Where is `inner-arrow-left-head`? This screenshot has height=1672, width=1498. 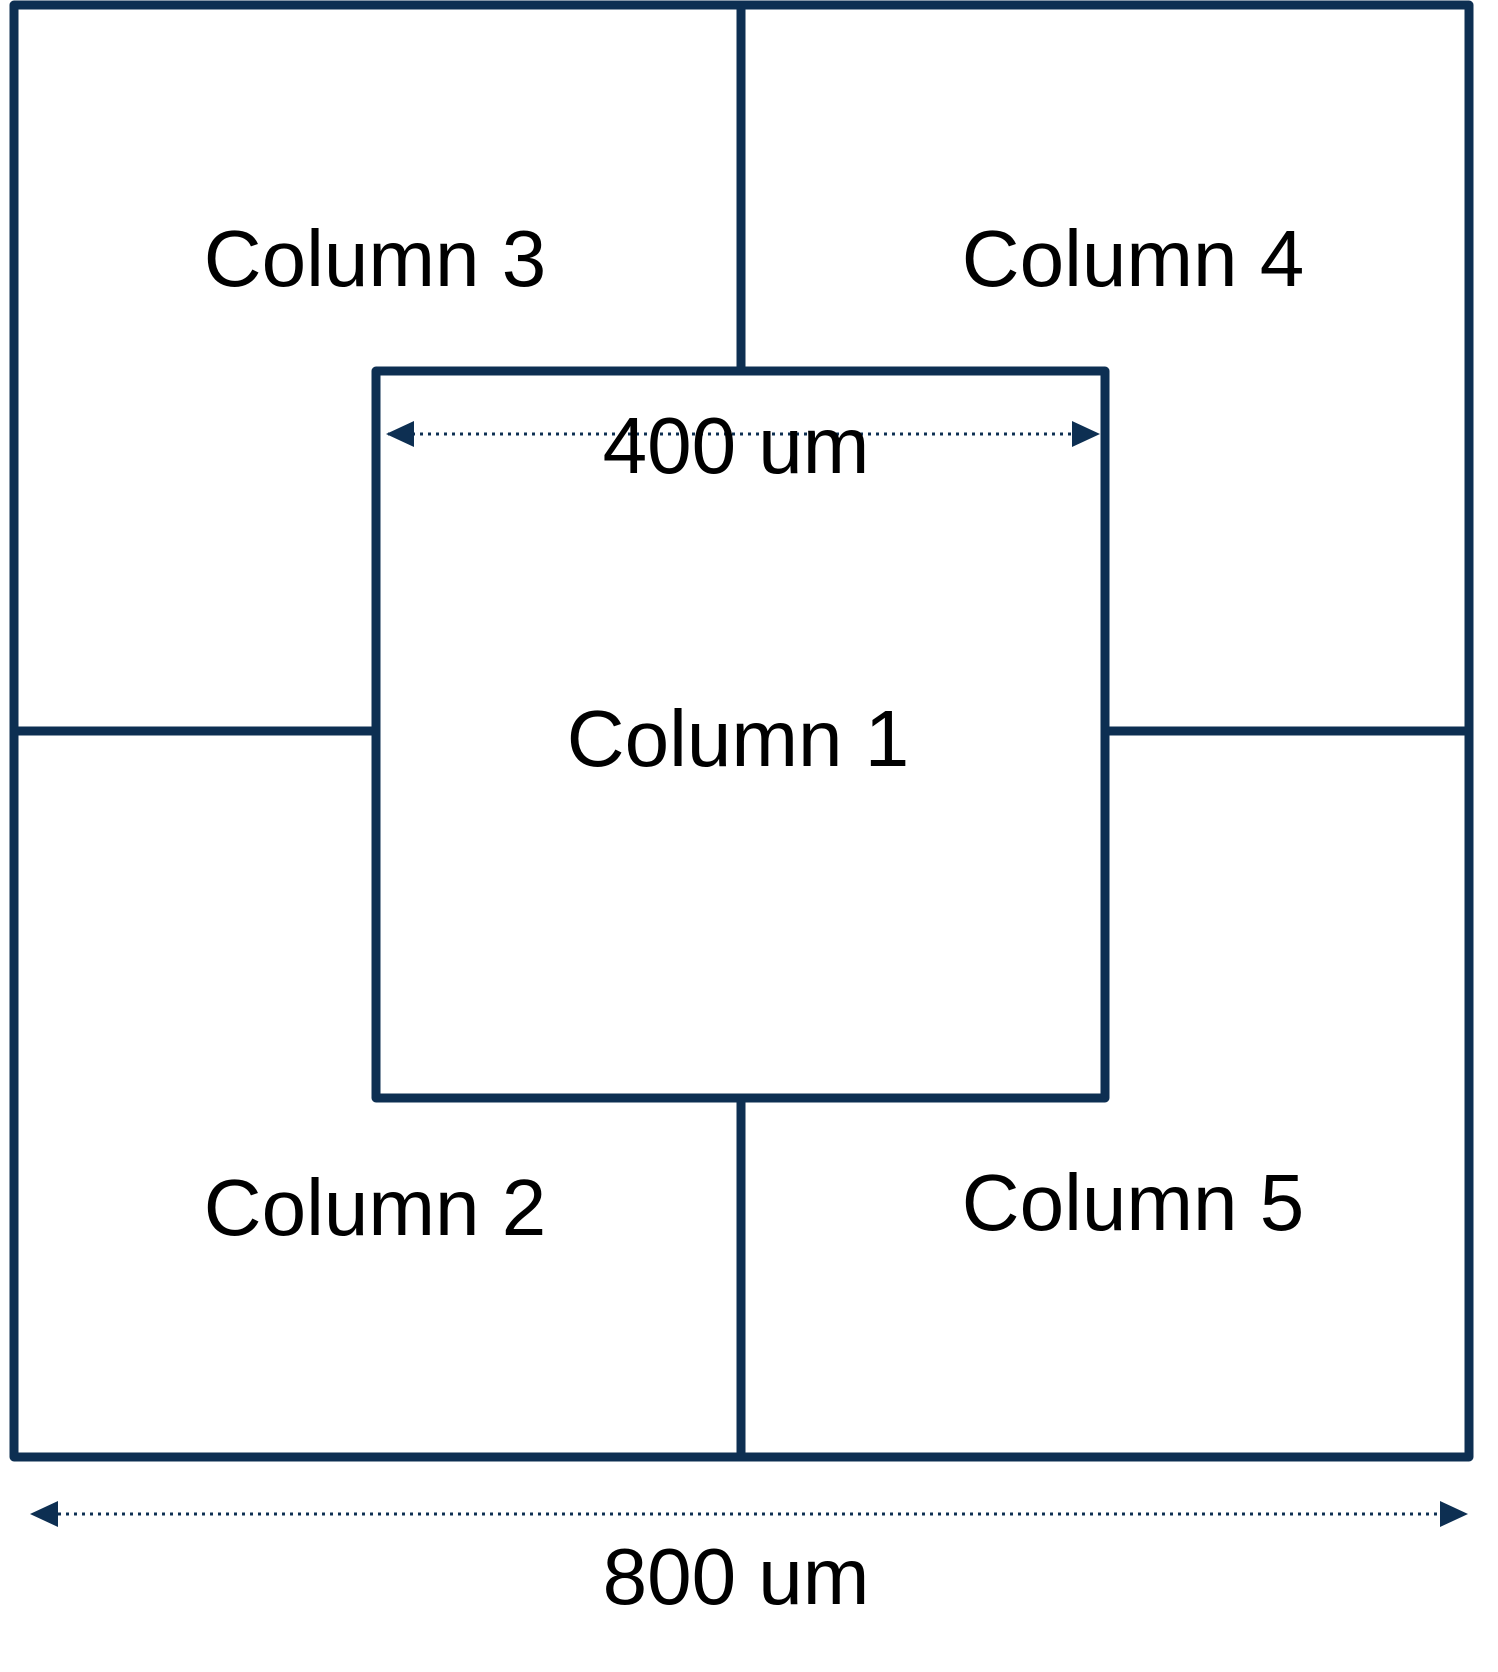
inner-arrow-left-head is located at coordinates (400, 434).